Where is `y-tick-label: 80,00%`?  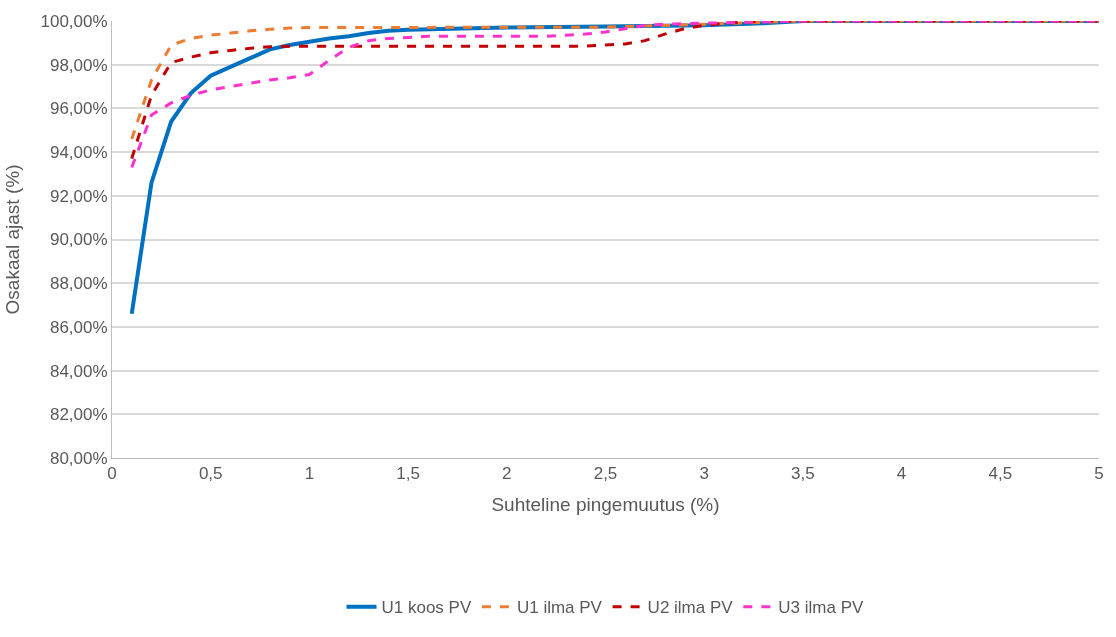
y-tick-label: 80,00% is located at coordinates (78, 458).